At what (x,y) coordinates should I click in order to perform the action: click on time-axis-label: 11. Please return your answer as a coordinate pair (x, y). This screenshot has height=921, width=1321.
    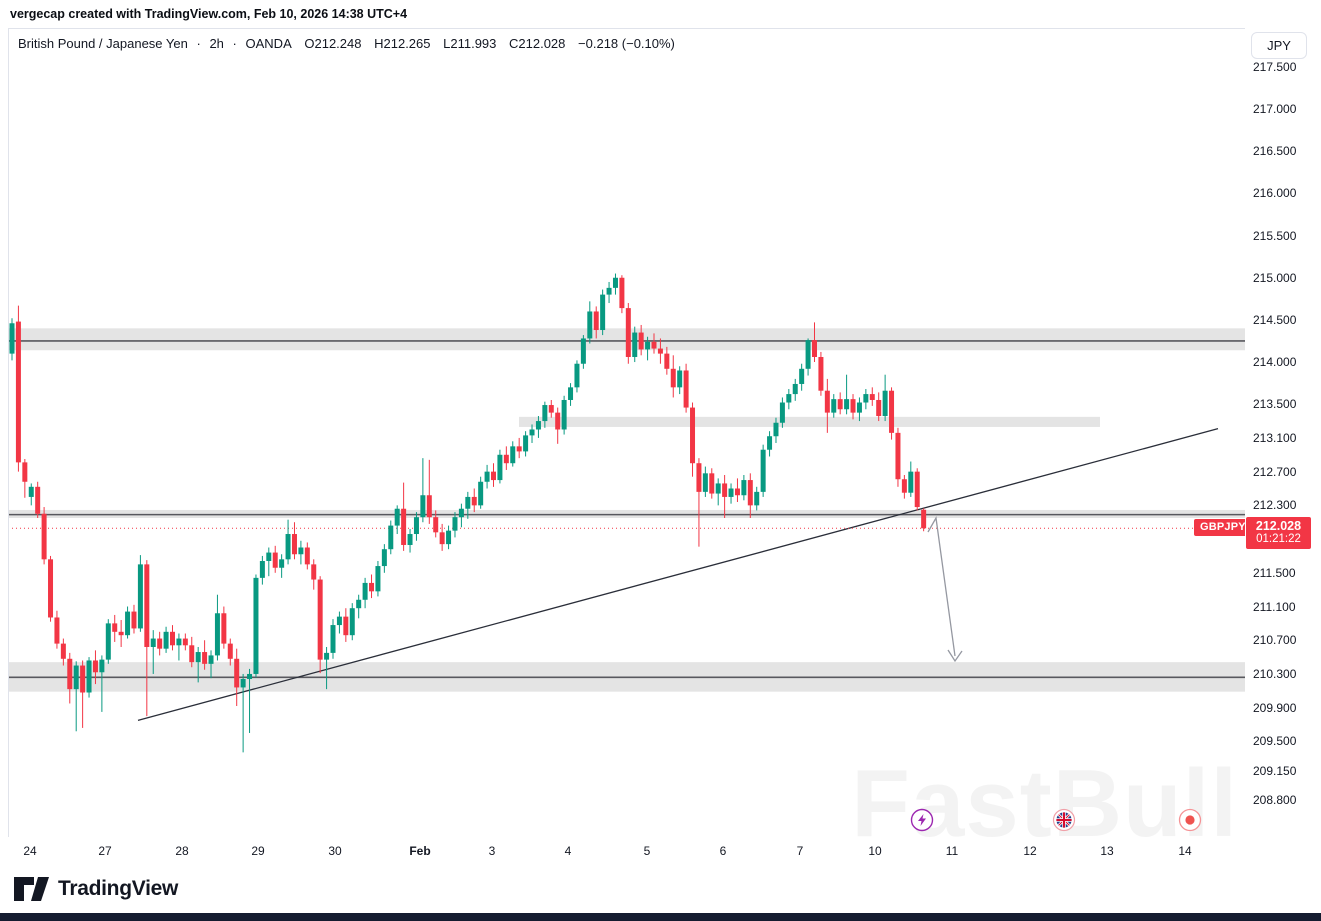
    Looking at the image, I should click on (952, 851).